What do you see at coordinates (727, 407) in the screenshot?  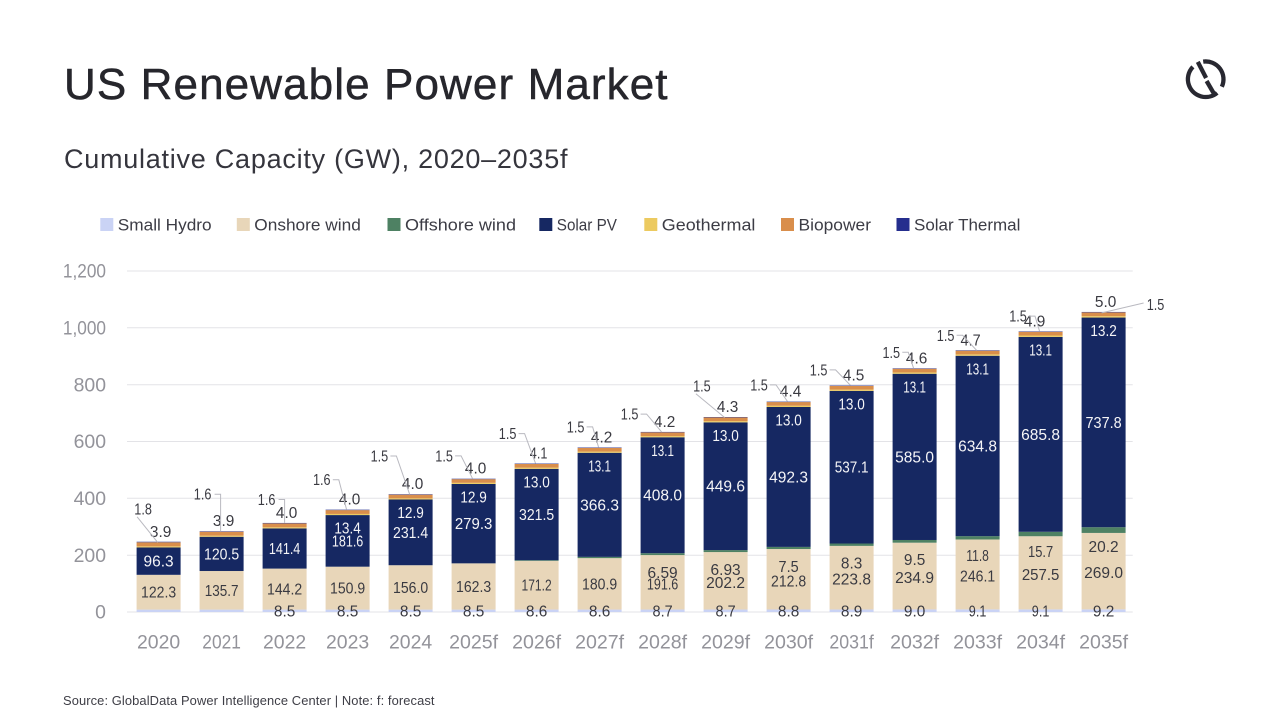 I see `svg-text: 4.3` at bounding box center [727, 407].